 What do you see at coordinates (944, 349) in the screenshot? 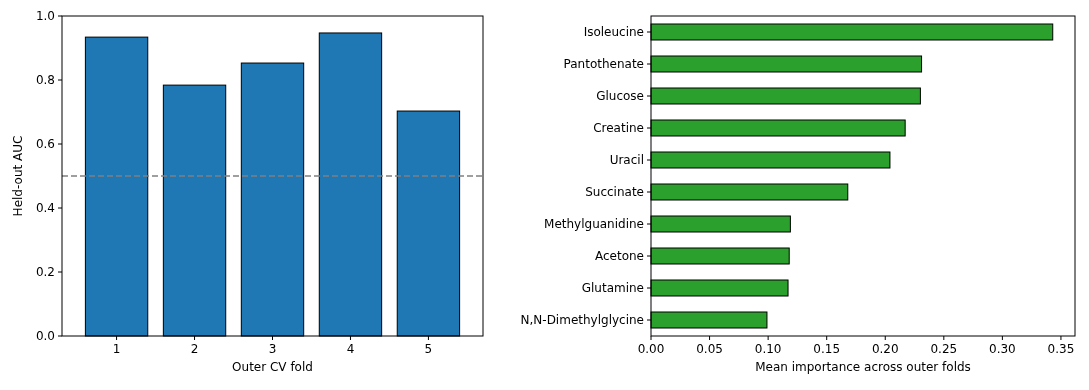
I see `x-tick-label: 0.25` at bounding box center [944, 349].